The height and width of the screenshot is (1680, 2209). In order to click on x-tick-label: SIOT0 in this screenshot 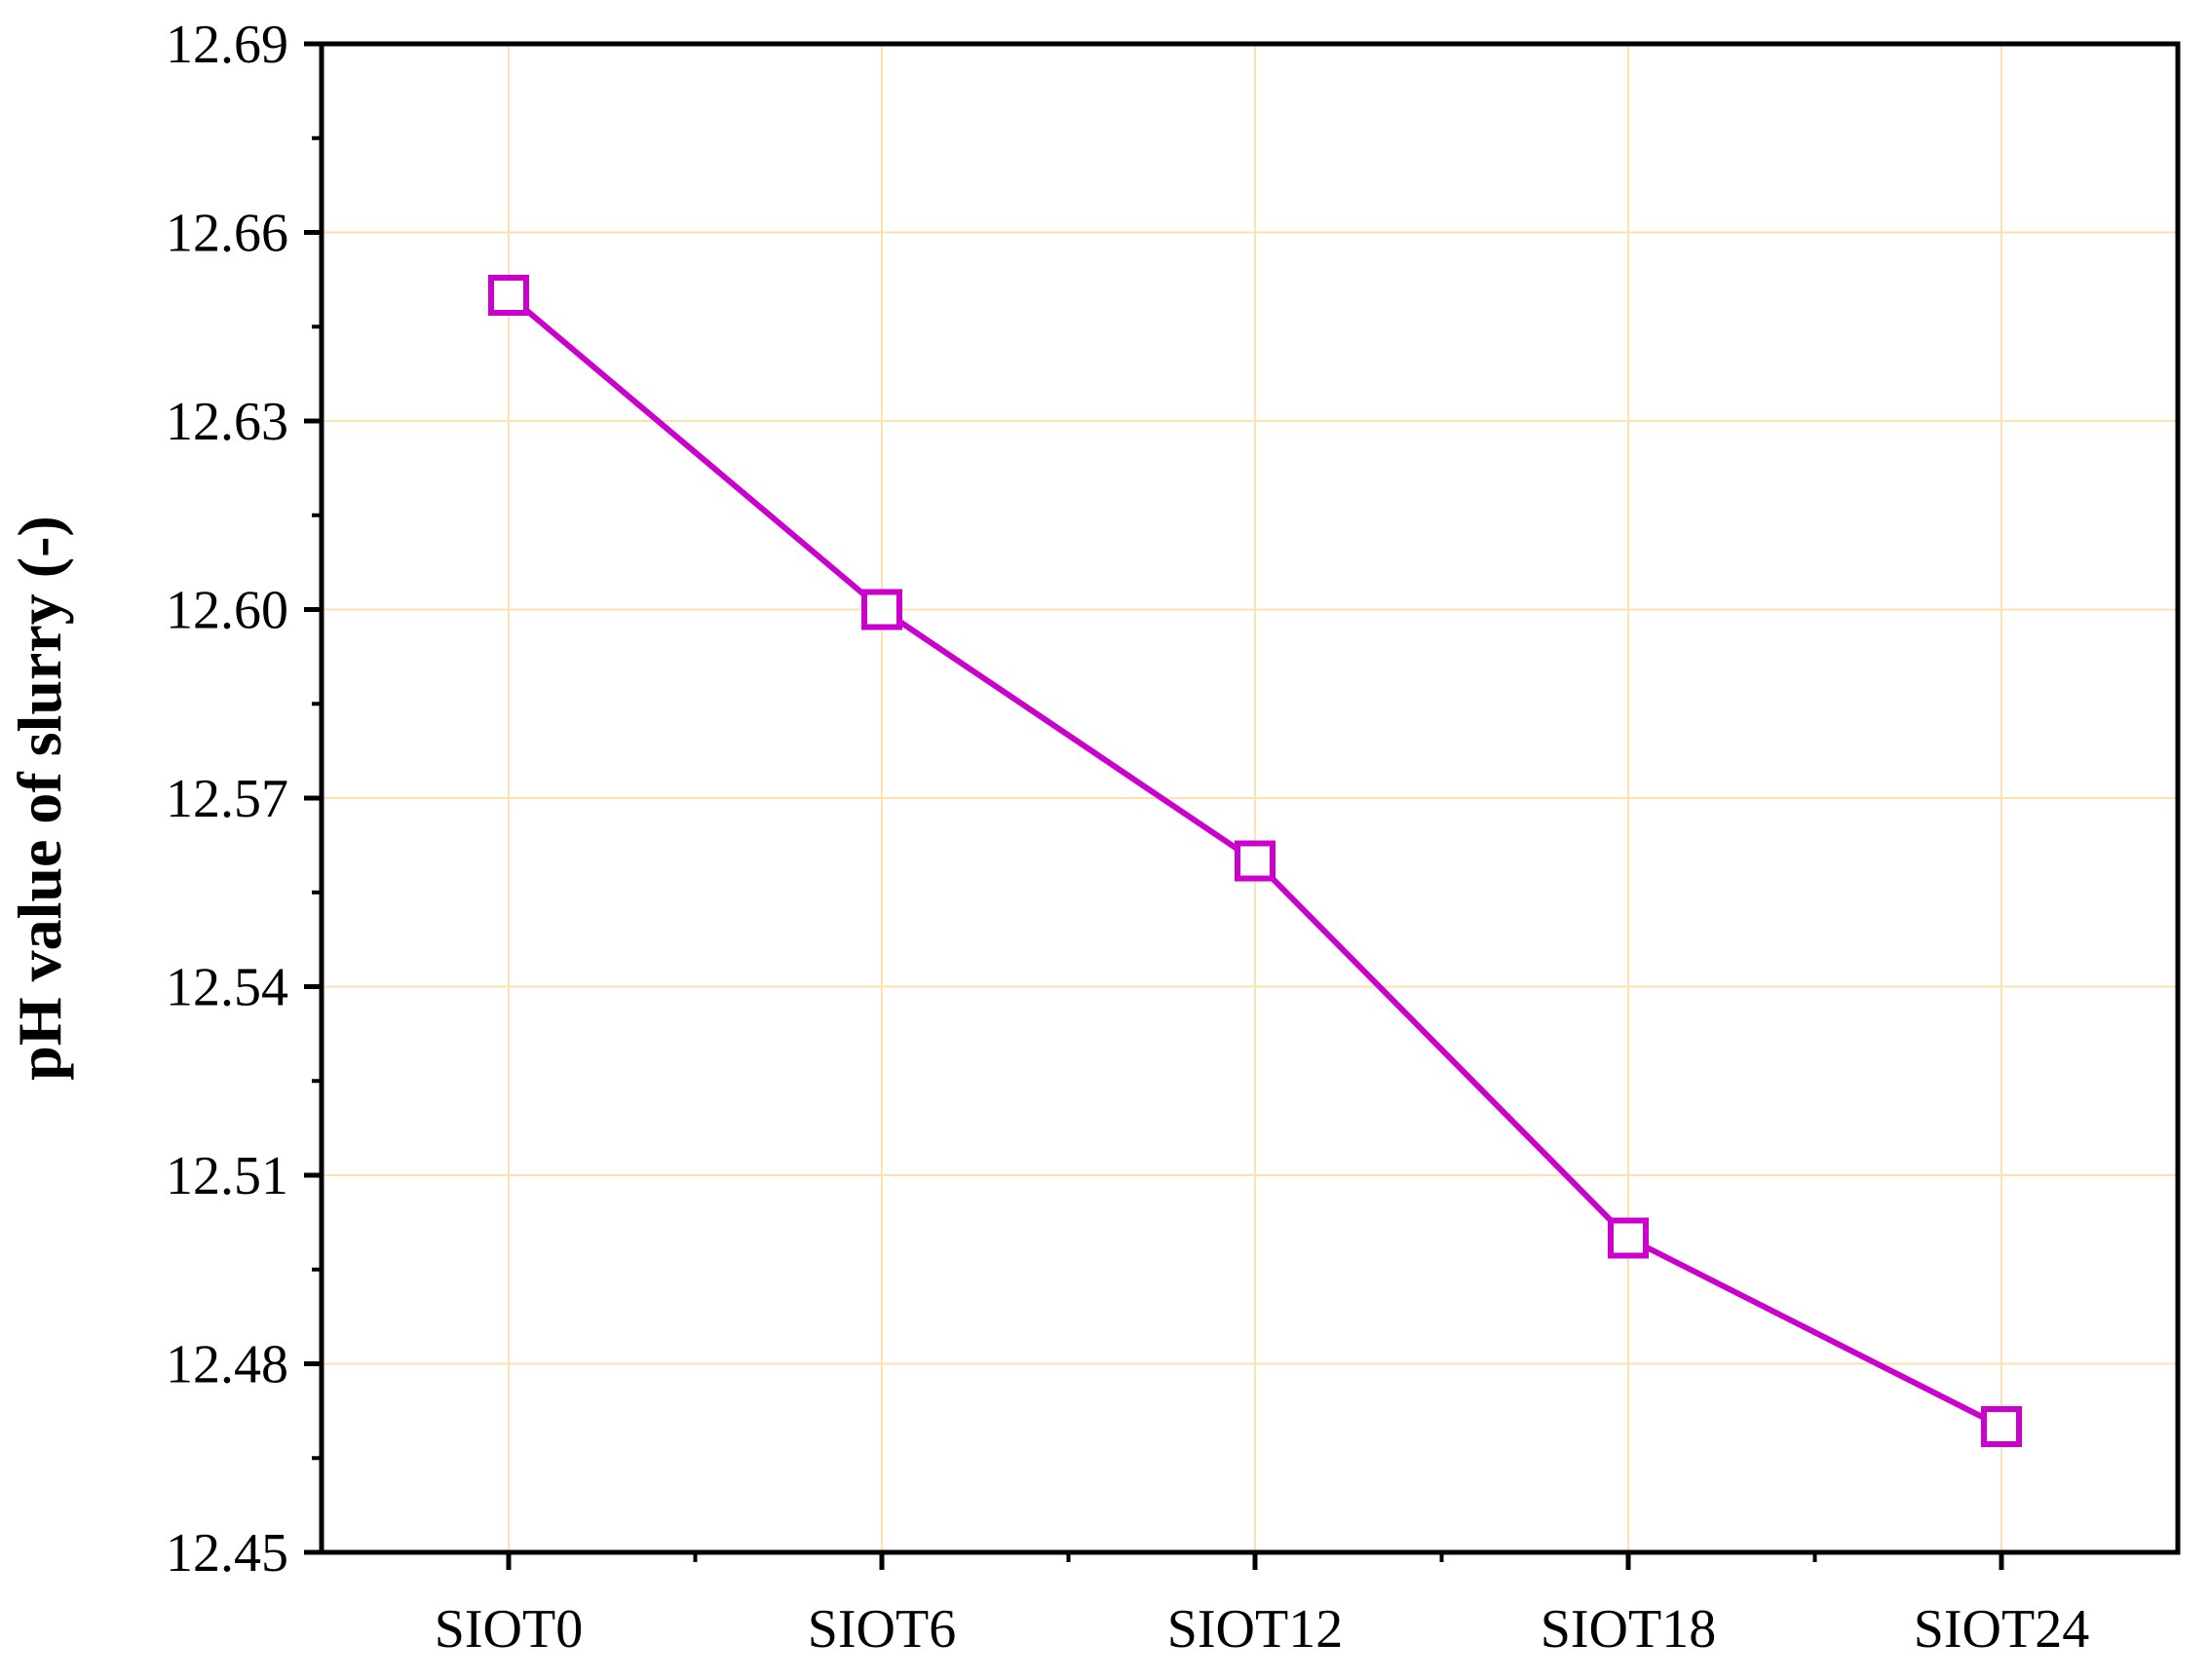, I will do `click(509, 1629)`.